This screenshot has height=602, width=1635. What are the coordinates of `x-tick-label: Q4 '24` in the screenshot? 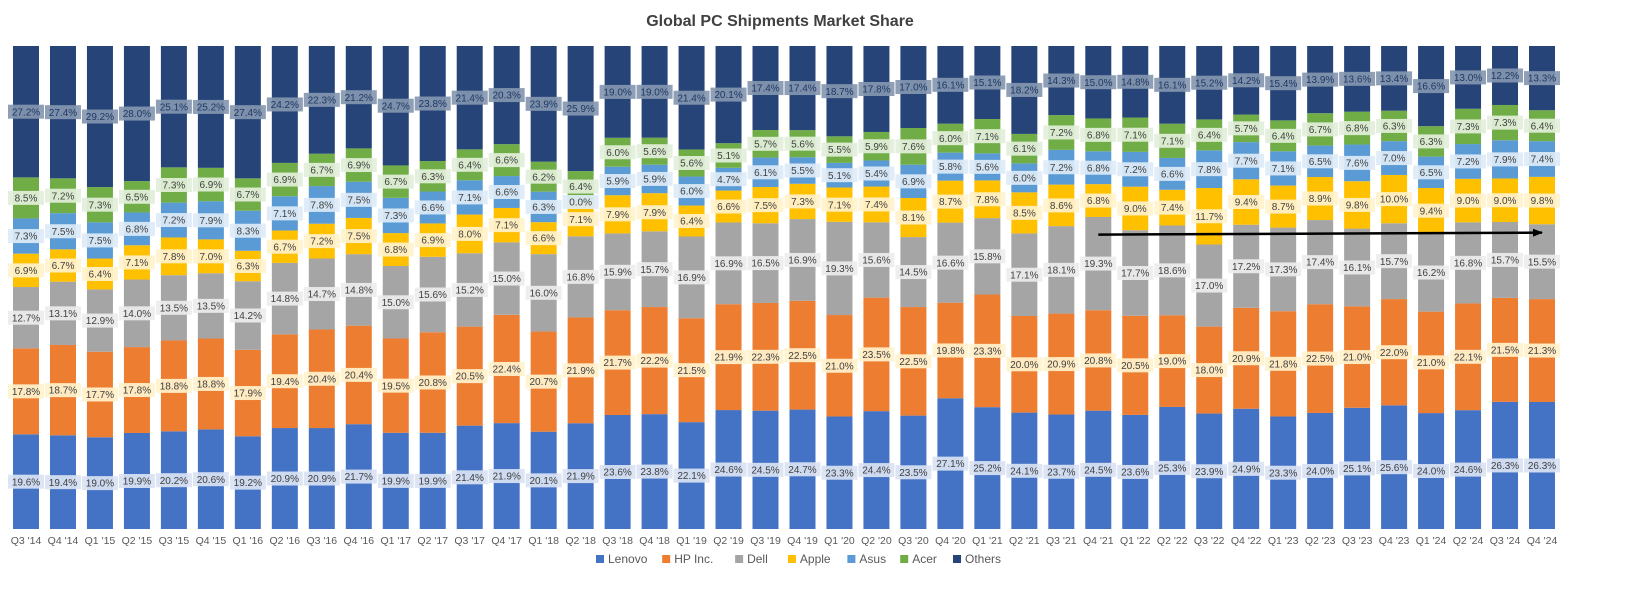 It's located at (1542, 541).